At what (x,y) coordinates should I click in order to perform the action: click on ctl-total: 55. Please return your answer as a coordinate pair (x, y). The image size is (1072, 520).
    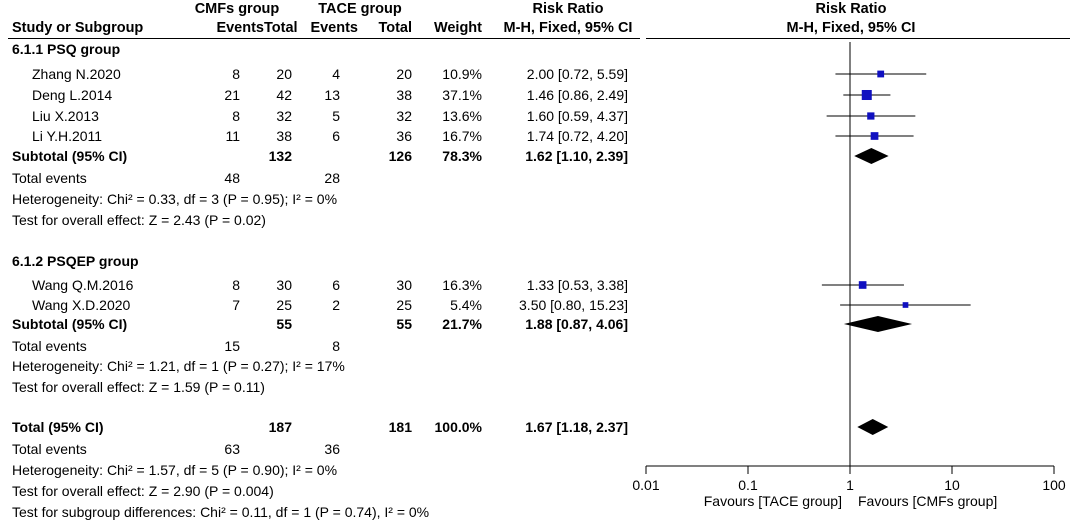
    Looking at the image, I should click on (404, 324).